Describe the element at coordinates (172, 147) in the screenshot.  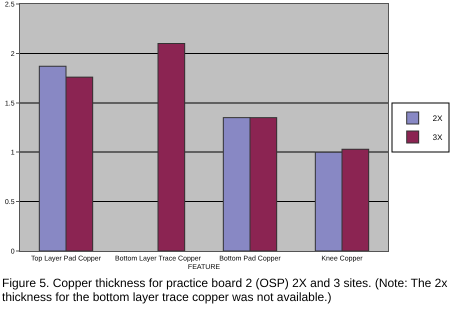
I see `bar` at that location.